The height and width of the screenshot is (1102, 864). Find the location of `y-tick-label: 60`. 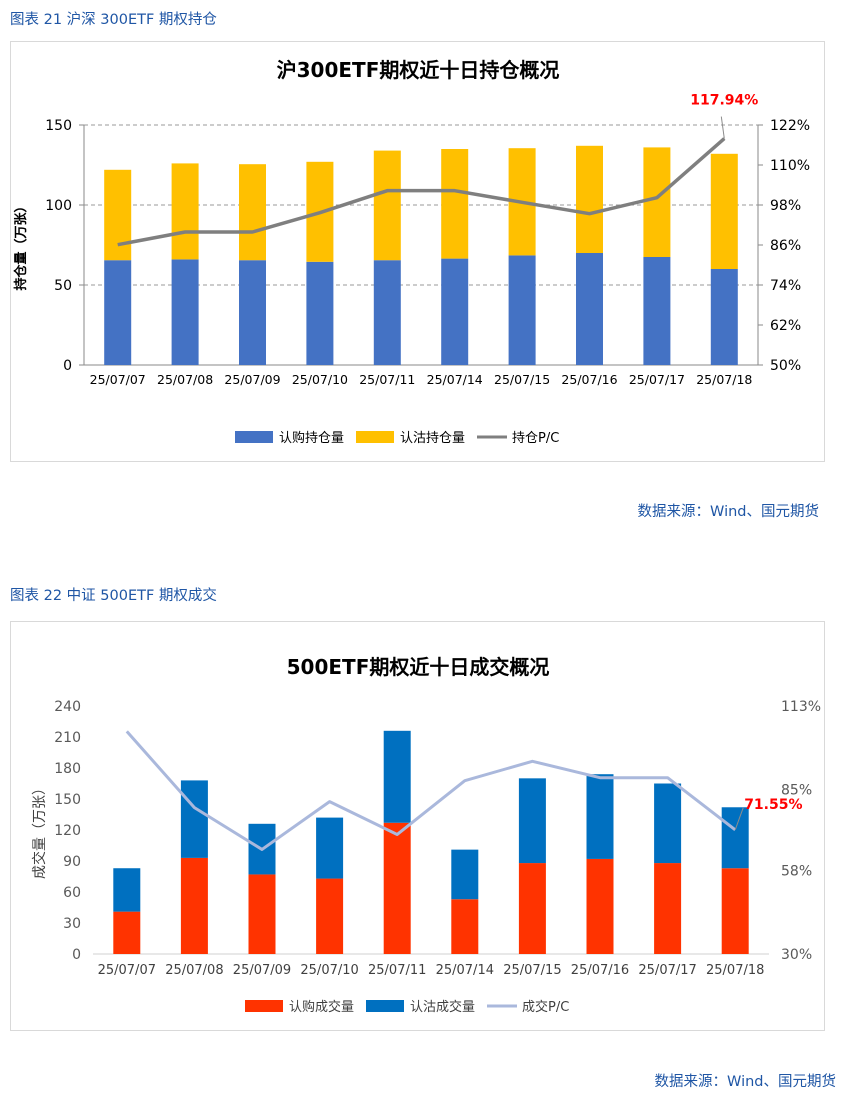

y-tick-label: 60 is located at coordinates (72, 893).